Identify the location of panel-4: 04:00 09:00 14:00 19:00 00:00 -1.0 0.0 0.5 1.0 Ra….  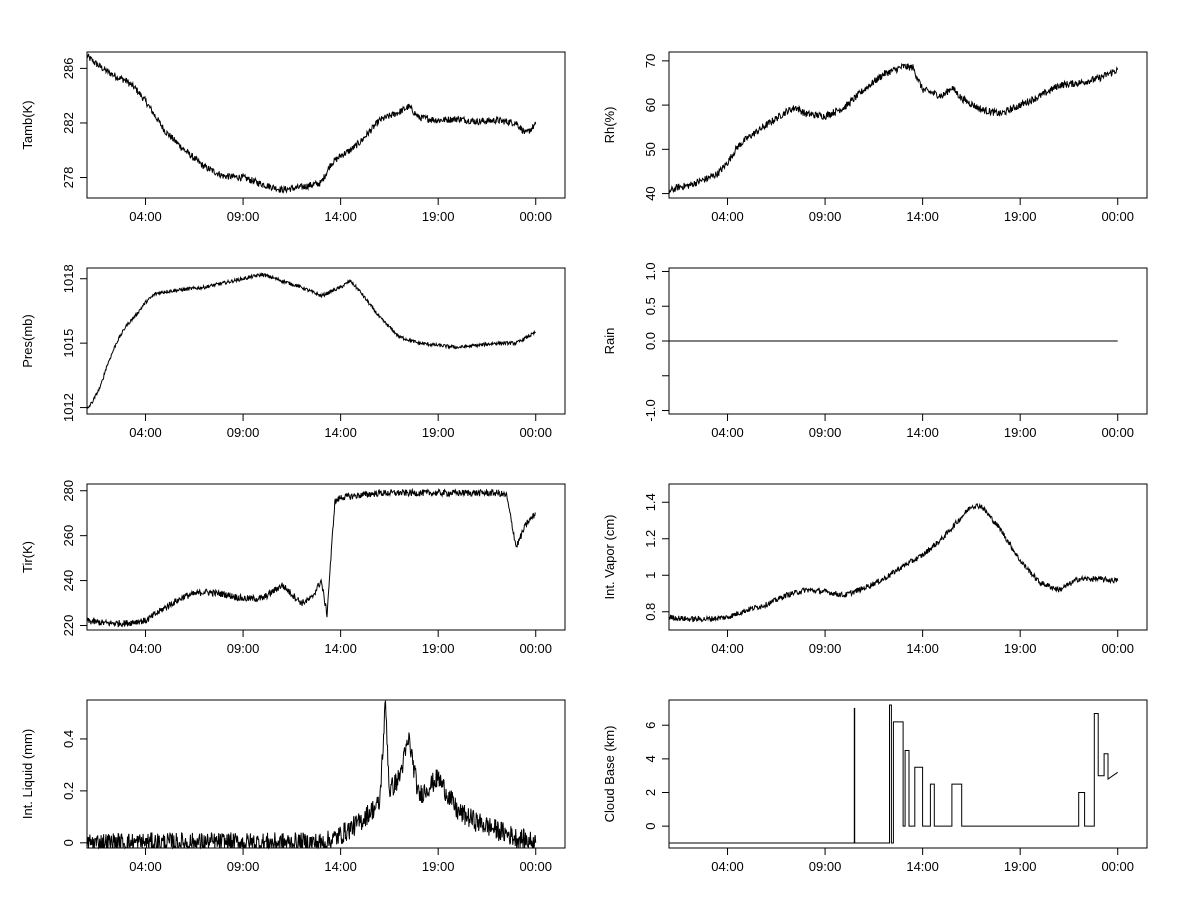
(875, 351).